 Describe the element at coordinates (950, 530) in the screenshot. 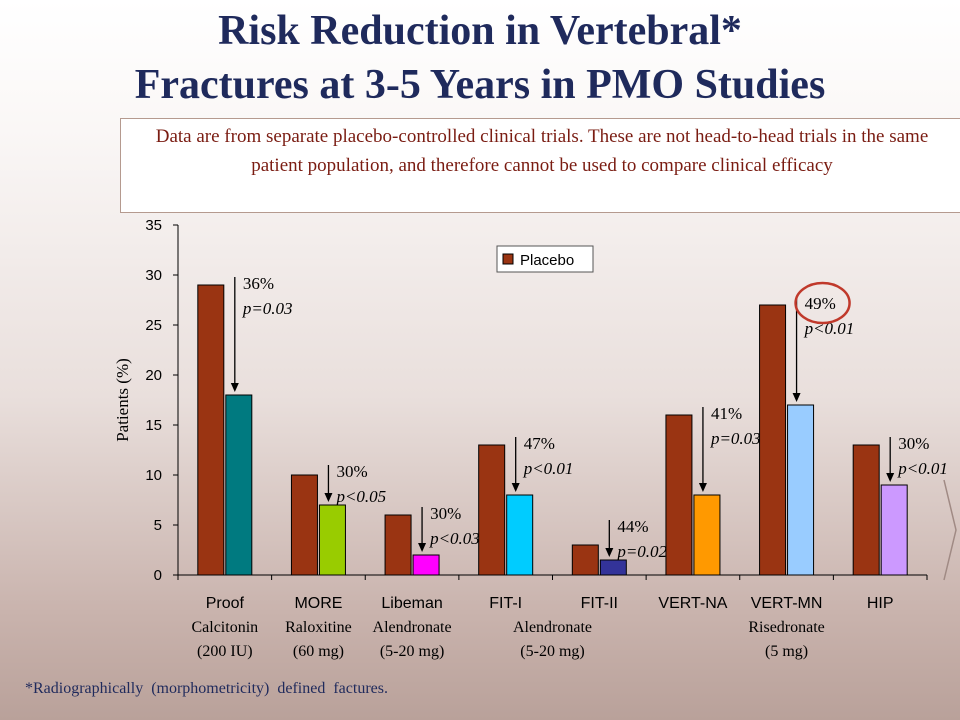

I see `next-slide-chevron-icon` at that location.